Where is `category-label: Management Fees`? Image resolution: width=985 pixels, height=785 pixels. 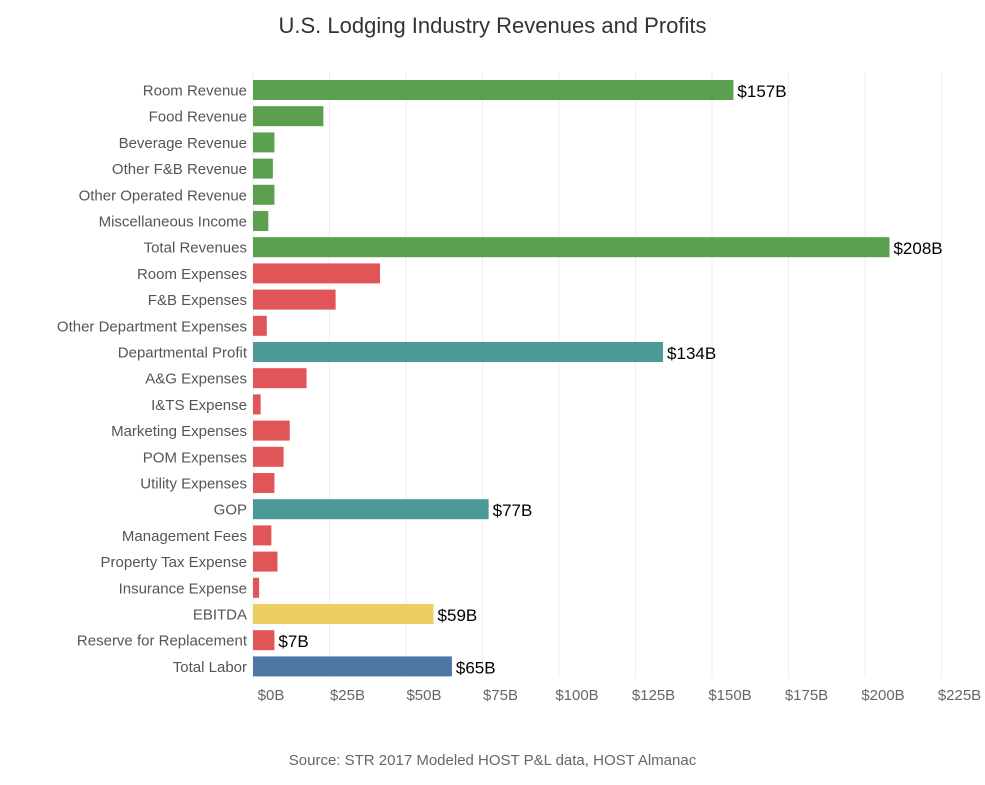 category-label: Management Fees is located at coordinates (184, 536).